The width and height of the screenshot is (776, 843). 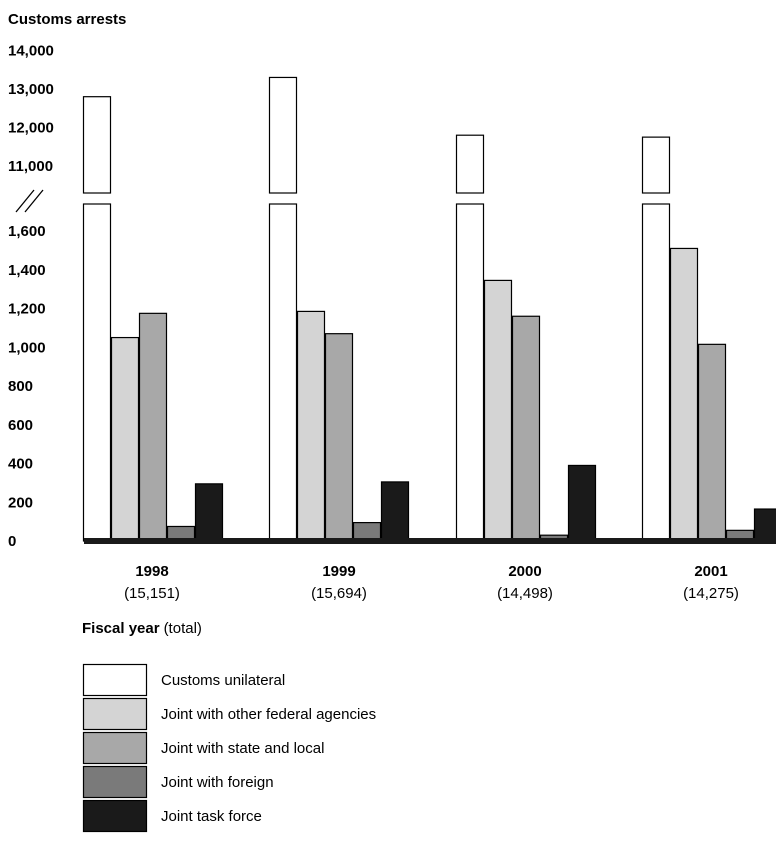 What do you see at coordinates (711, 593) in the screenshot?
I see `x-tick-total: (14,275)` at bounding box center [711, 593].